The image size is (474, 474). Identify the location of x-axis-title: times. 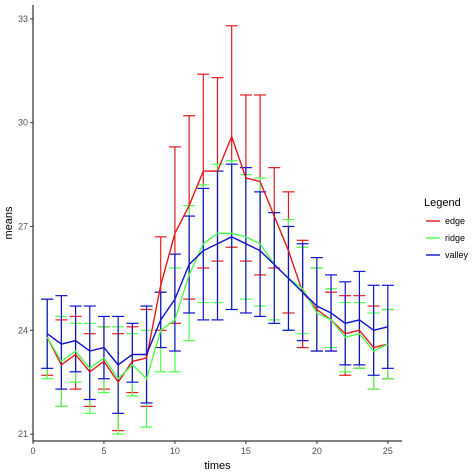
(217, 466).